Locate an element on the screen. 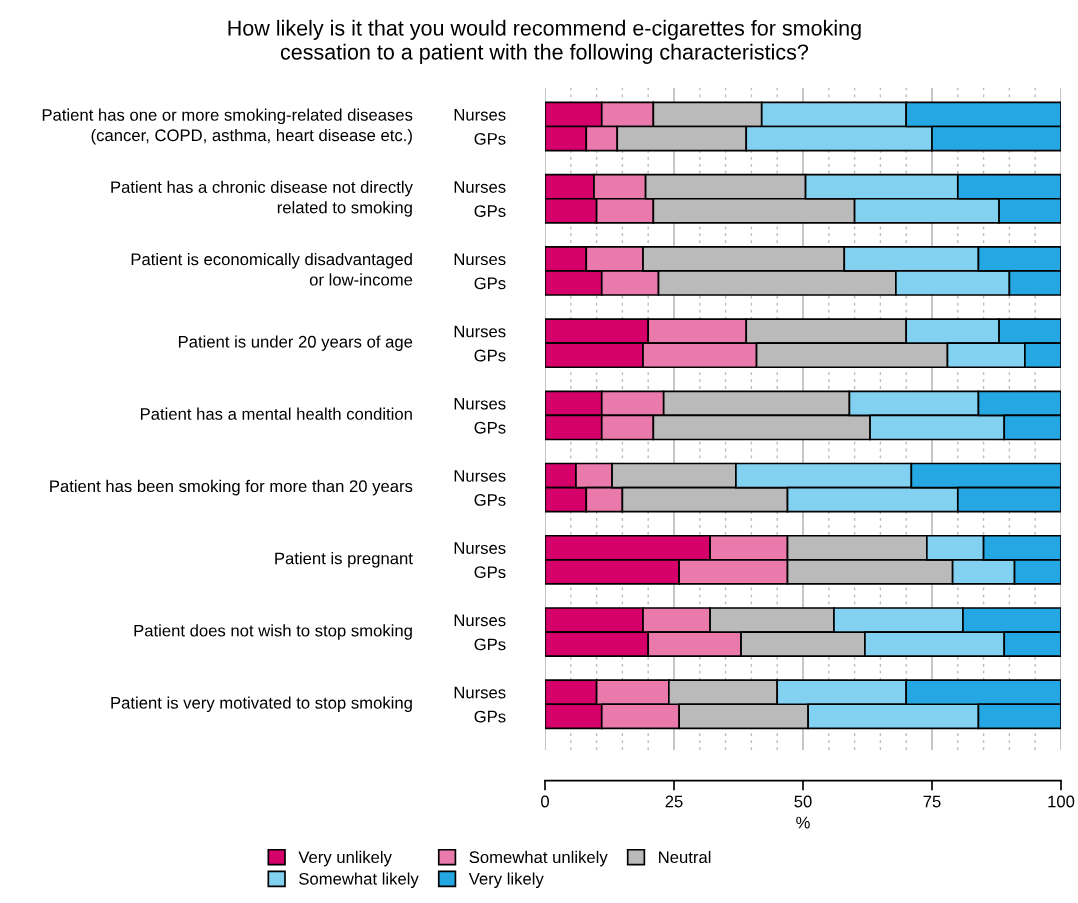 This screenshot has height=903, width=1078. text: Patient is under 20 years of age is located at coordinates (295, 343).